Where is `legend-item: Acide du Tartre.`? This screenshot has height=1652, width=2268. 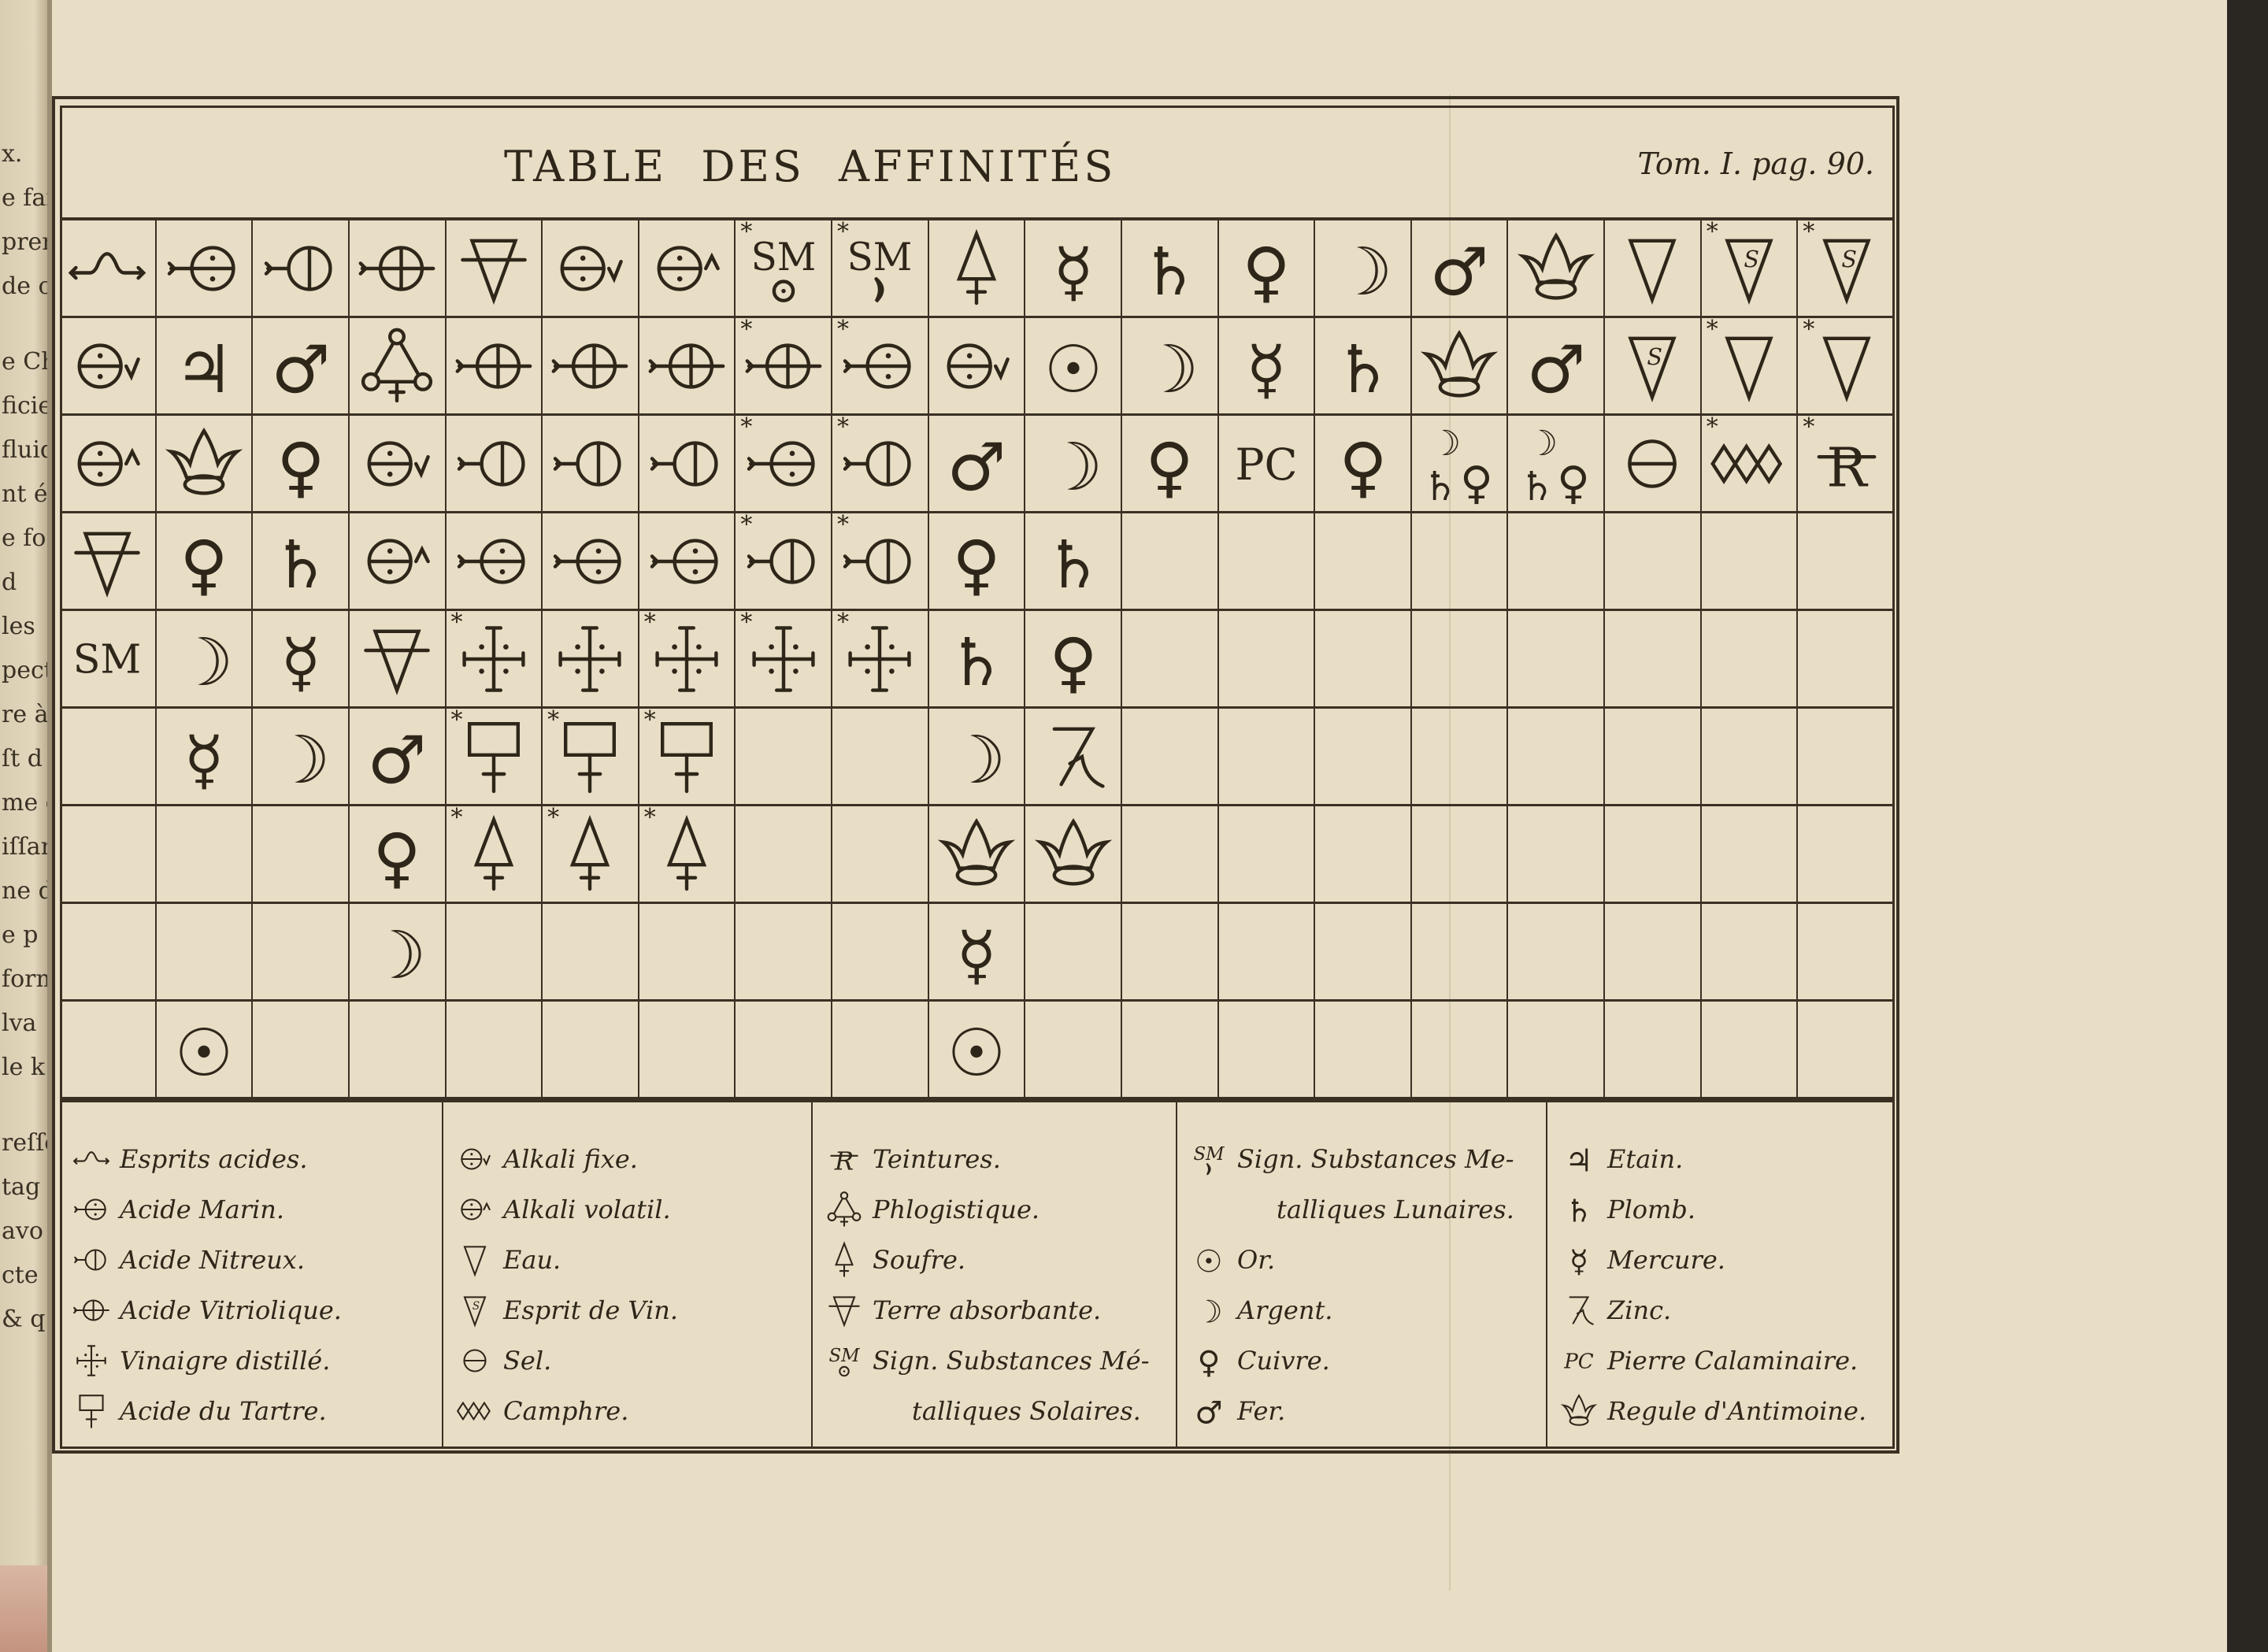 legend-item: Acide du Tartre. is located at coordinates (256, 1411).